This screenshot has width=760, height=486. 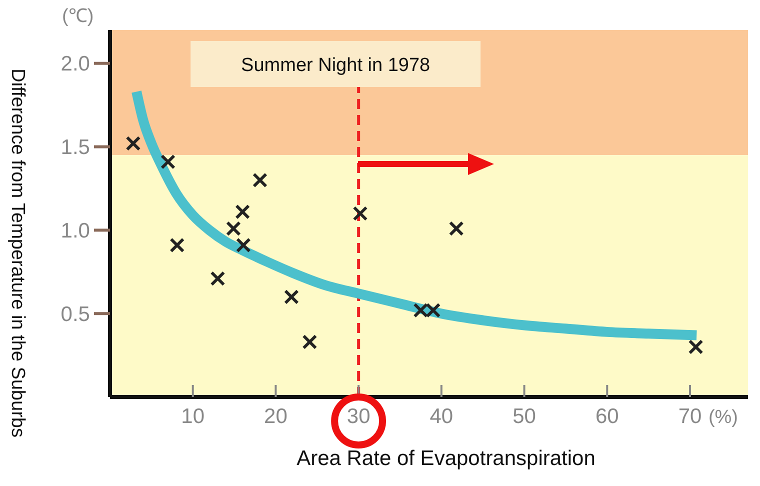 What do you see at coordinates (335, 65) in the screenshot?
I see `ref-line-label: Summer Night in 1978` at bounding box center [335, 65].